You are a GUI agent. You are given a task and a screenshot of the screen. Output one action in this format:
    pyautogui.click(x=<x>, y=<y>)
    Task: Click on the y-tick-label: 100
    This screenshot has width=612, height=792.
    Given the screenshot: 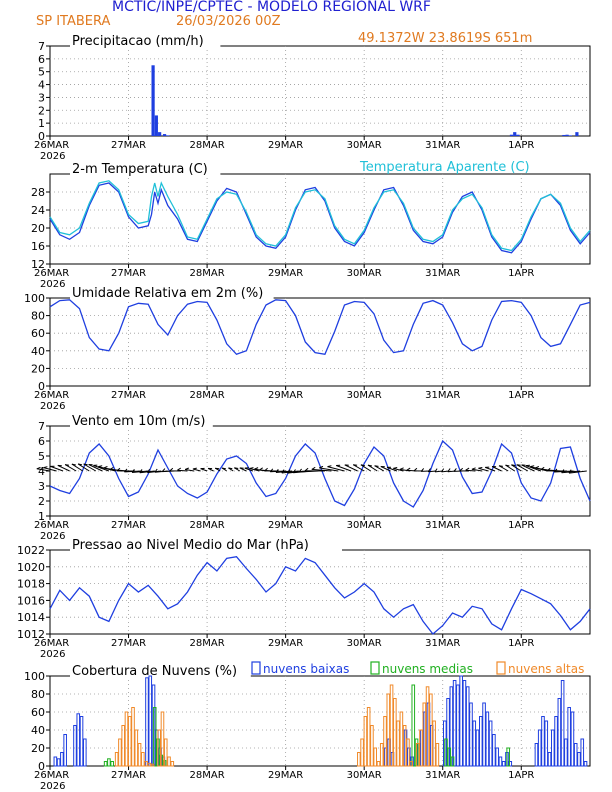 What is the action you would take?
    pyautogui.click(x=34, y=298)
    